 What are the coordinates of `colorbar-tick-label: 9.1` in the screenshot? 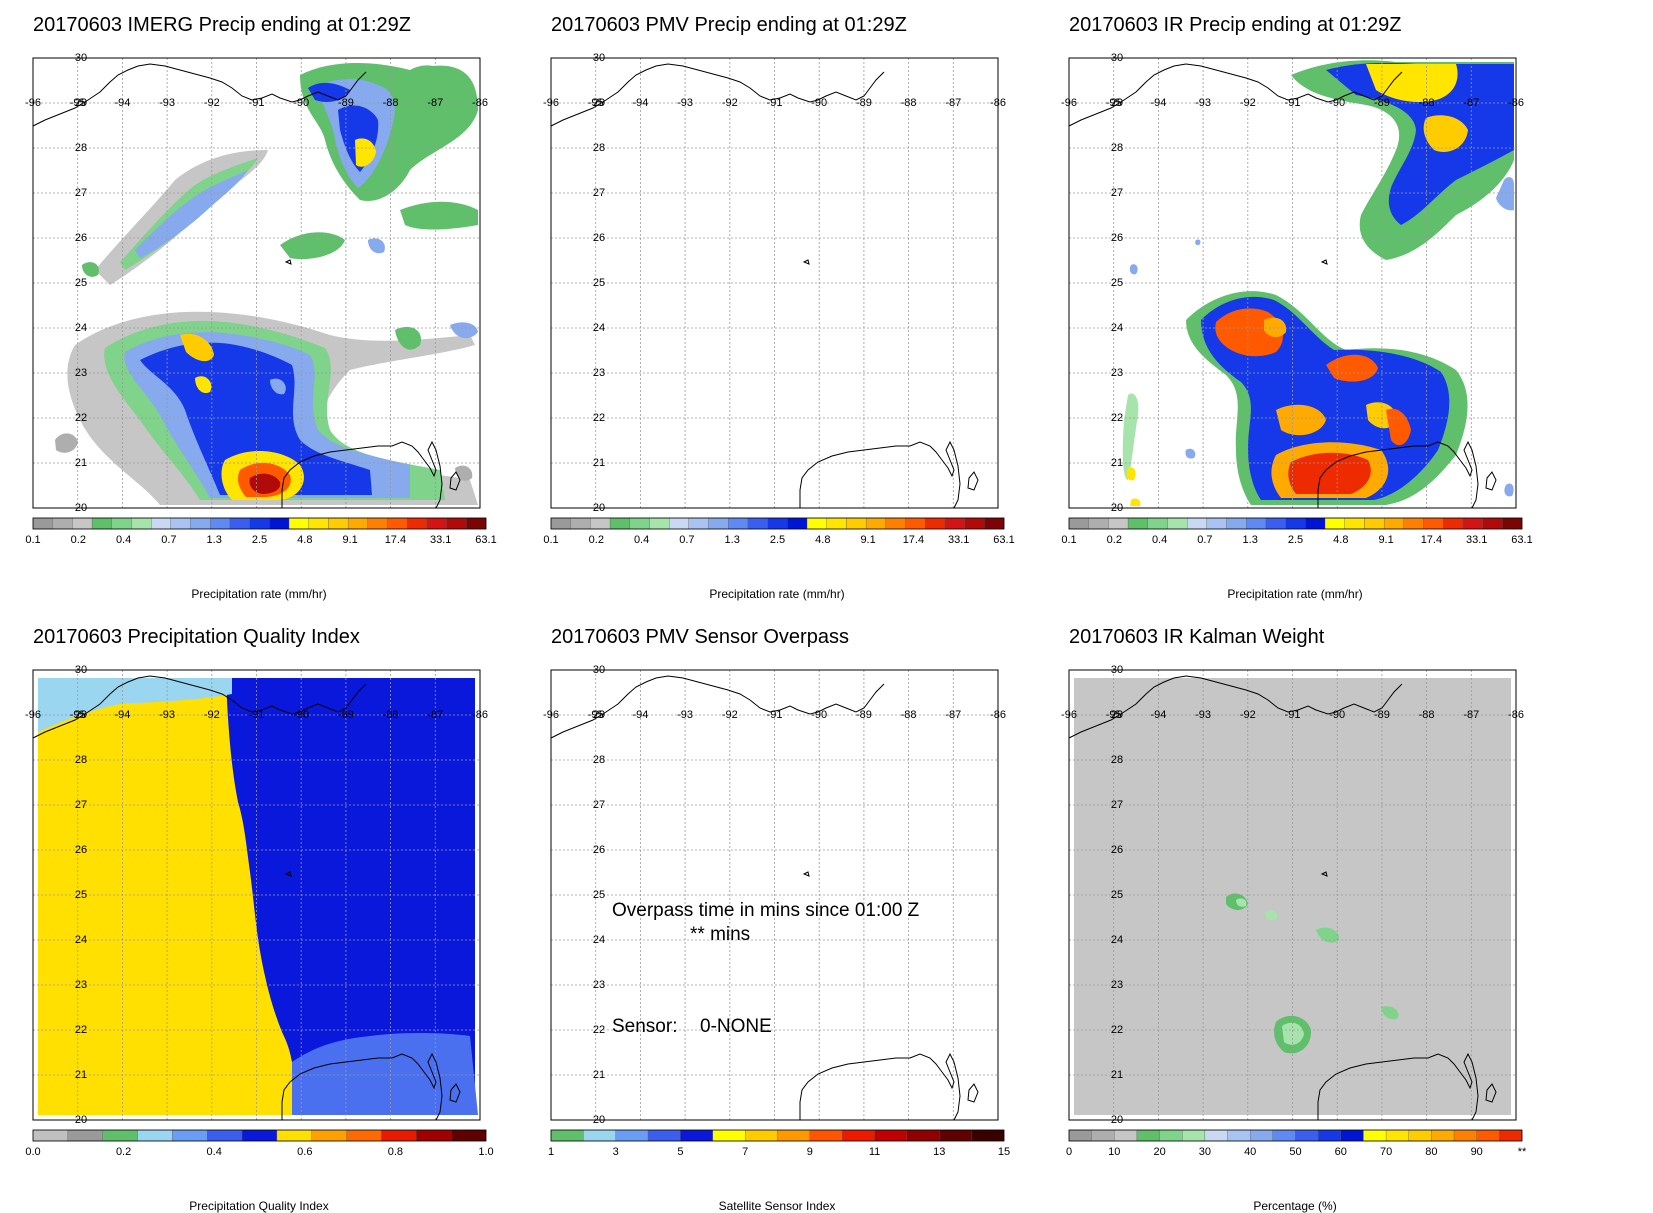 It's located at (349, 540).